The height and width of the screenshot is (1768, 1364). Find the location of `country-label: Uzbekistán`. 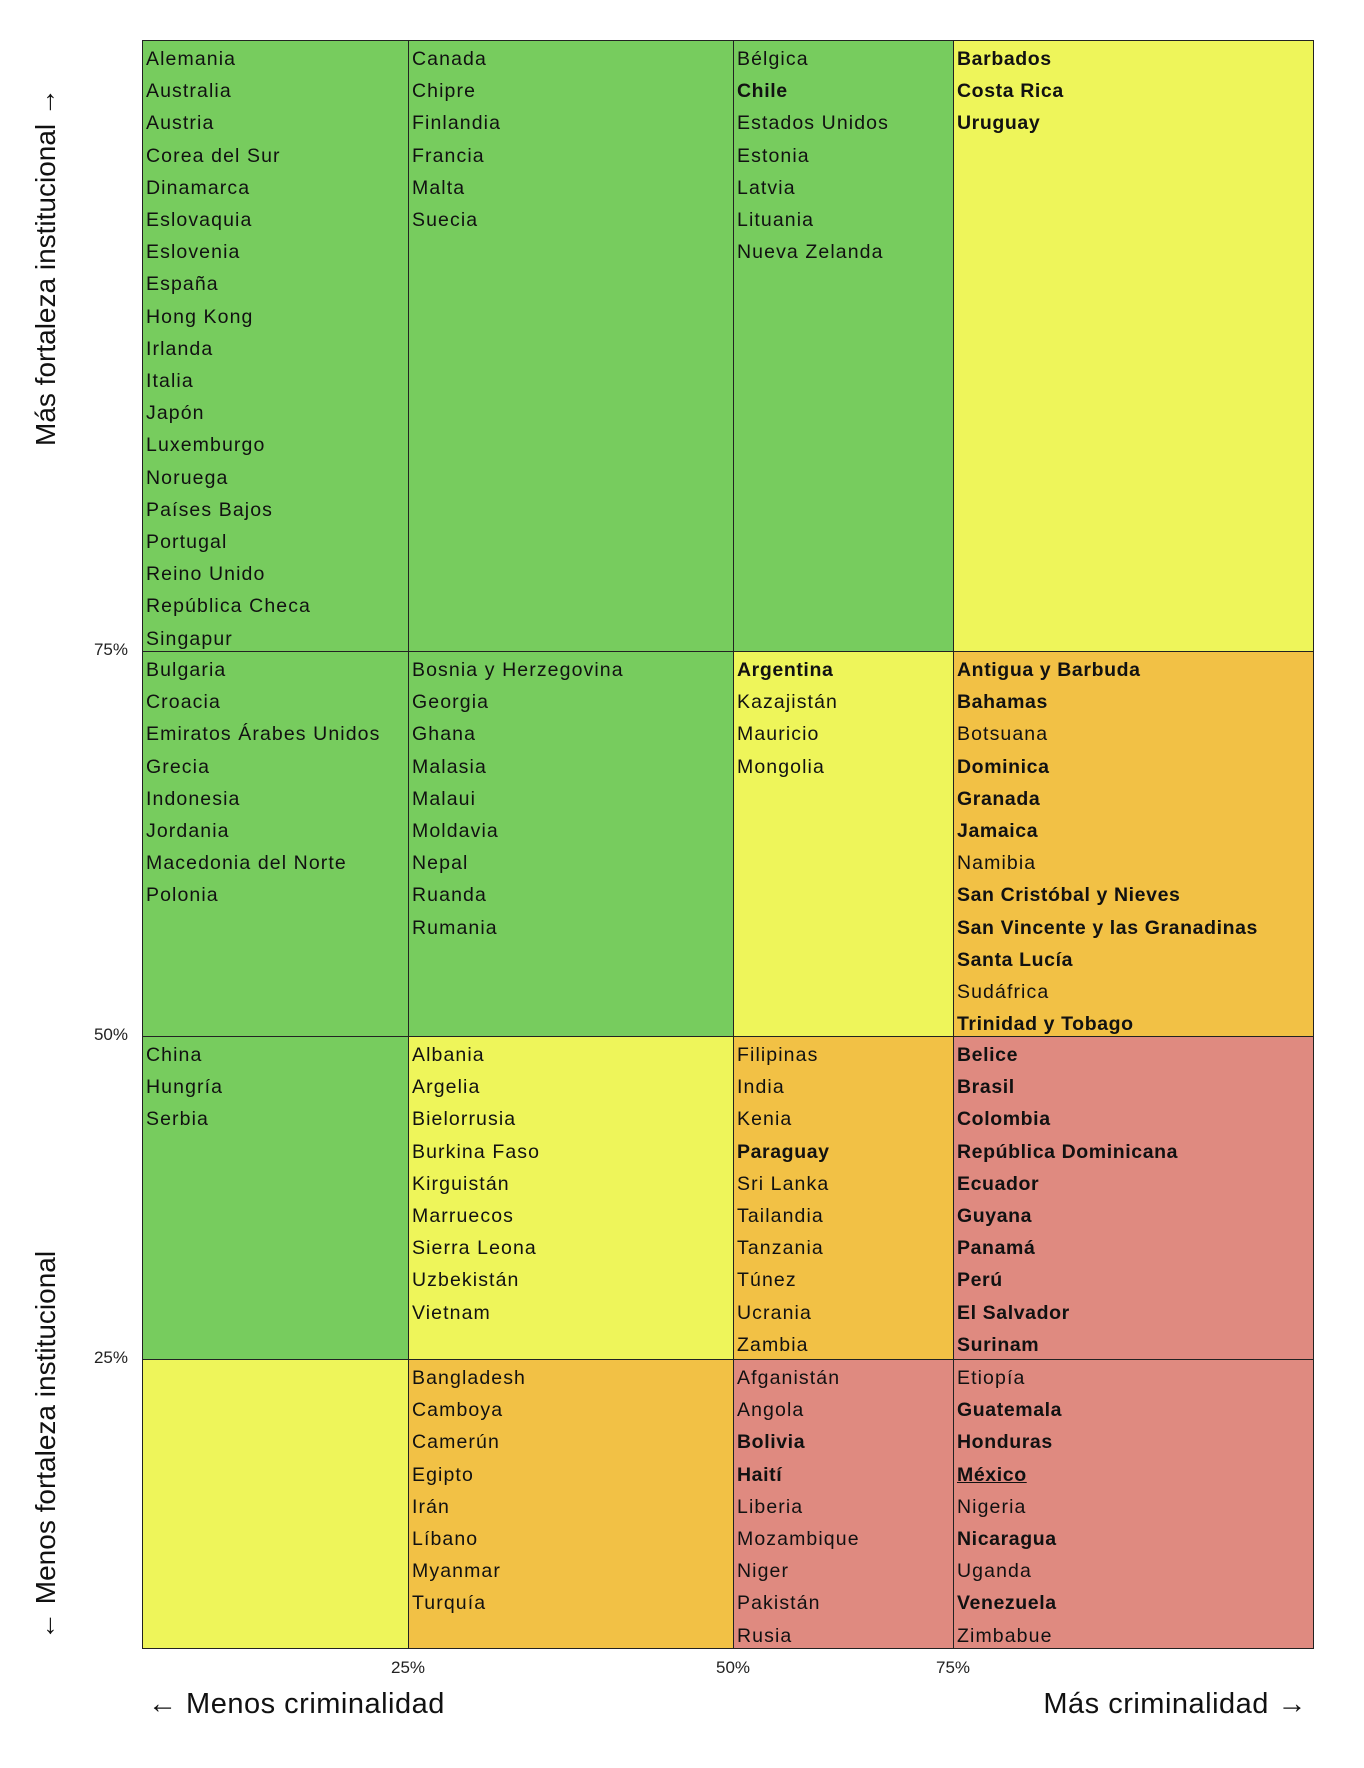

country-label: Uzbekistán is located at coordinates (466, 1280).